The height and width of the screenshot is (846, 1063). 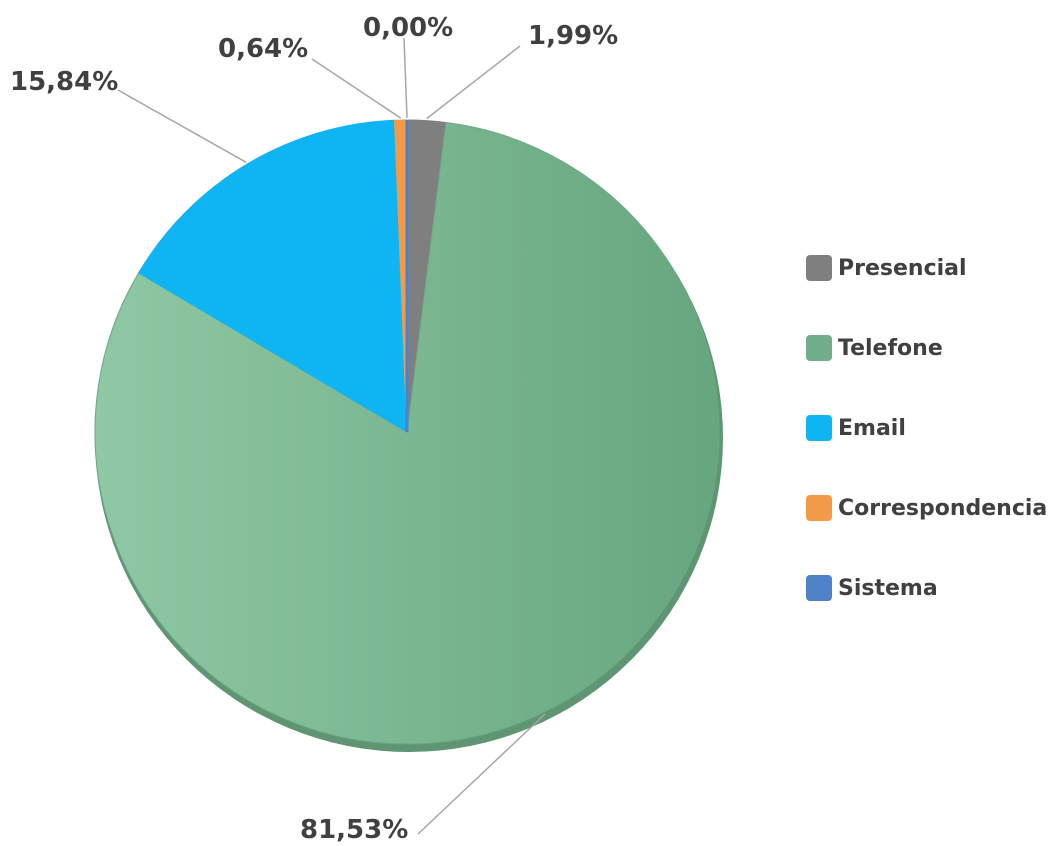 I want to click on legend-label-telefone: Telefone, so click(x=890, y=348).